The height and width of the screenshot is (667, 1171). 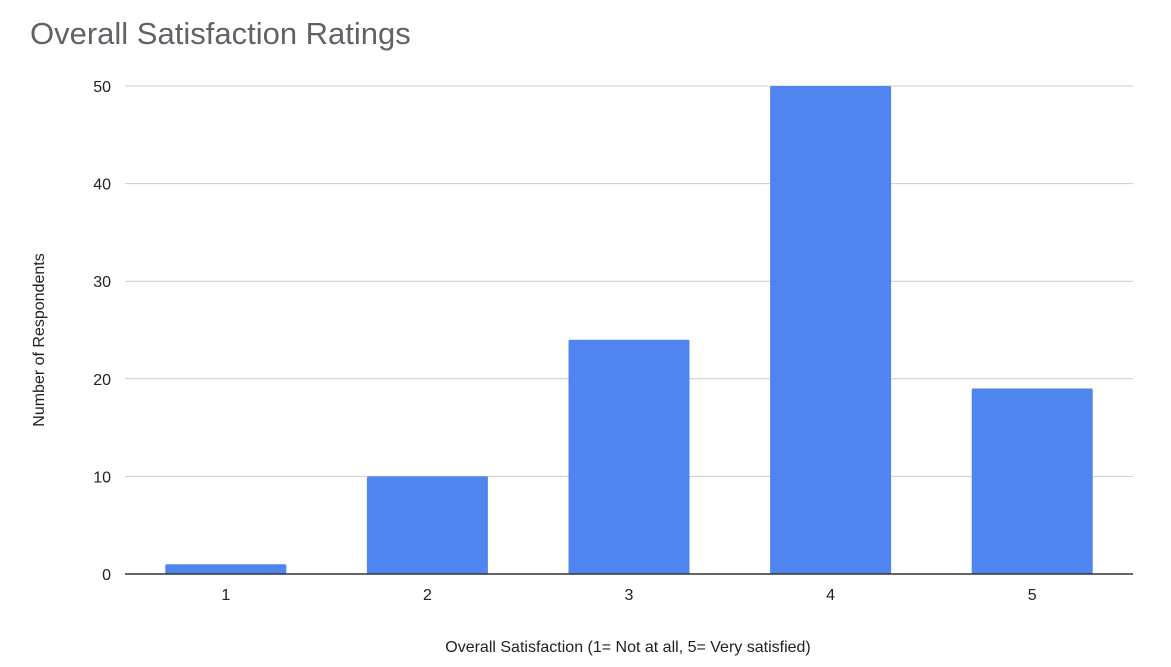 What do you see at coordinates (102, 477) in the screenshot?
I see `y-tick-label: 10` at bounding box center [102, 477].